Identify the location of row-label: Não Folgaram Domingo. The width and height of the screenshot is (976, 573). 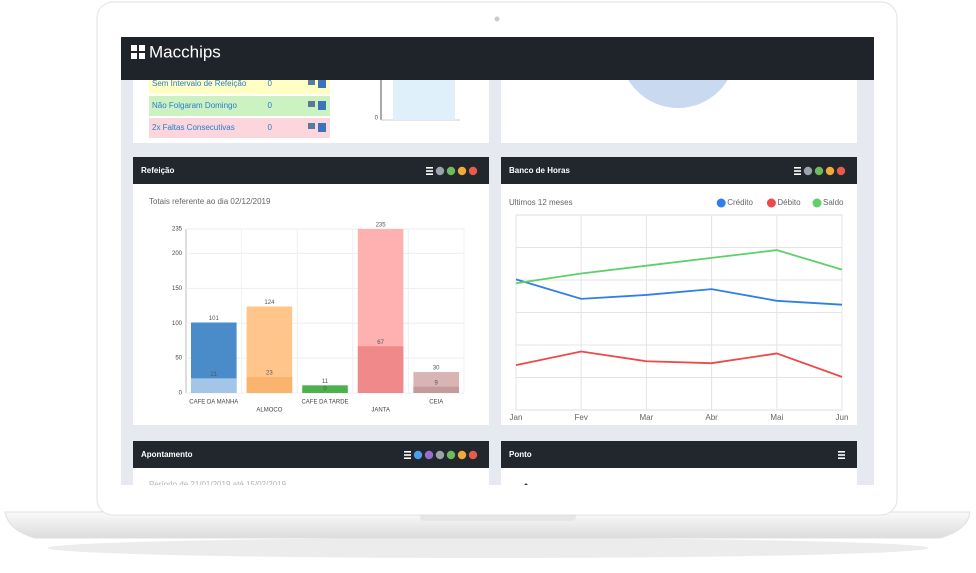
(194, 105).